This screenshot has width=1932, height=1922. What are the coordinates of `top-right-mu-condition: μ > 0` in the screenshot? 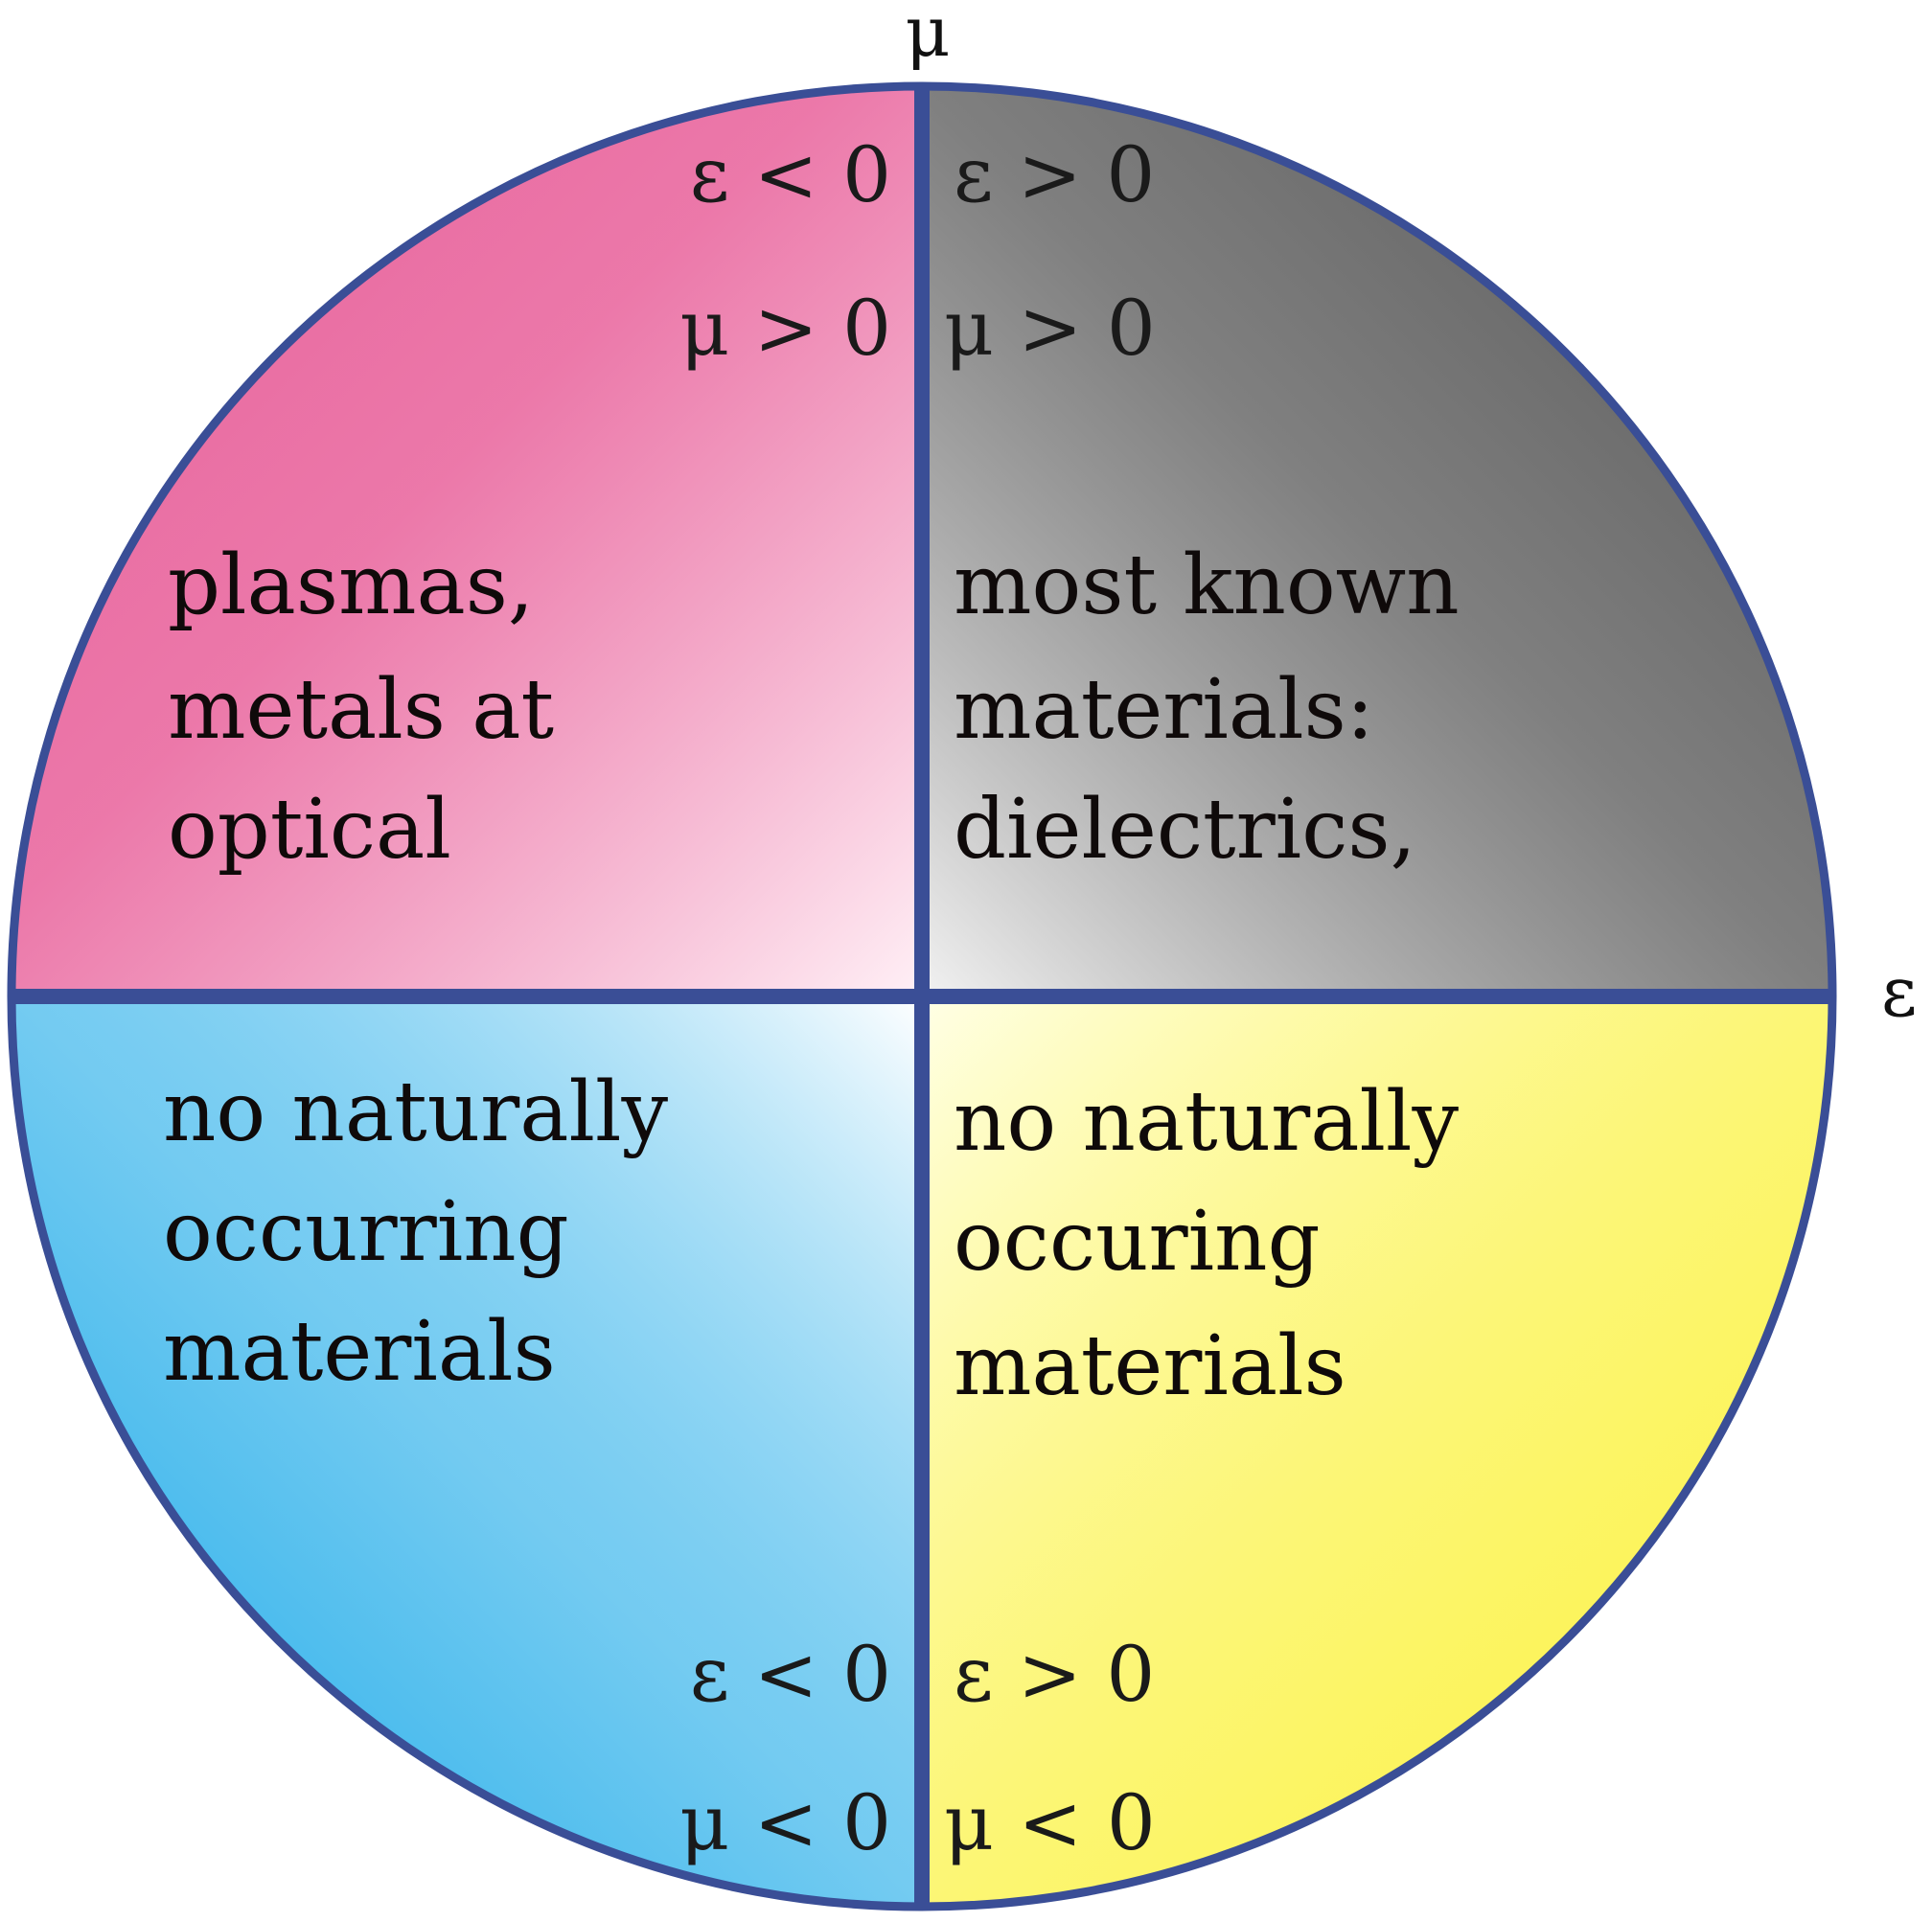 It's located at (1050, 328).